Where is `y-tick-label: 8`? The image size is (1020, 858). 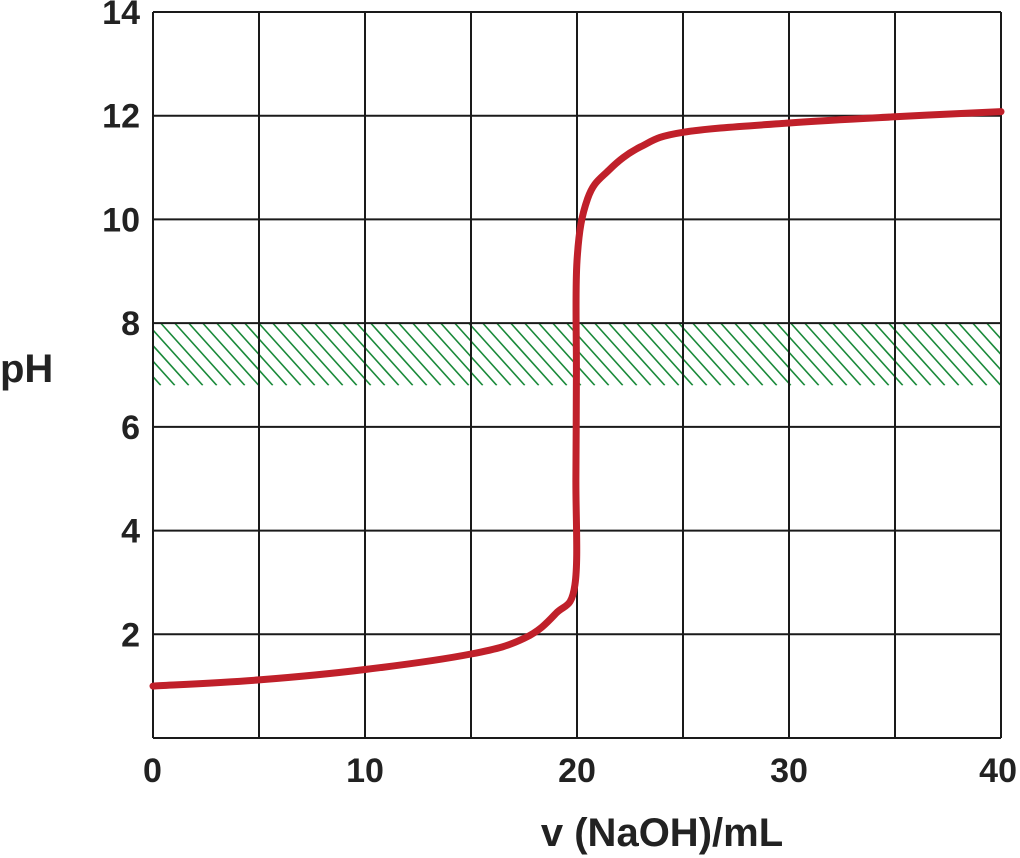
y-tick-label: 8 is located at coordinates (130, 324).